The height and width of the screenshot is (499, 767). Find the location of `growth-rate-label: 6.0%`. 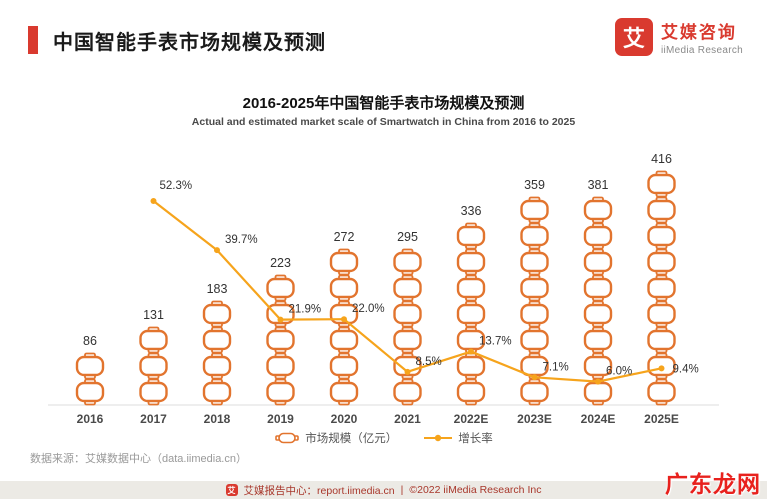

growth-rate-label: 6.0% is located at coordinates (619, 372).